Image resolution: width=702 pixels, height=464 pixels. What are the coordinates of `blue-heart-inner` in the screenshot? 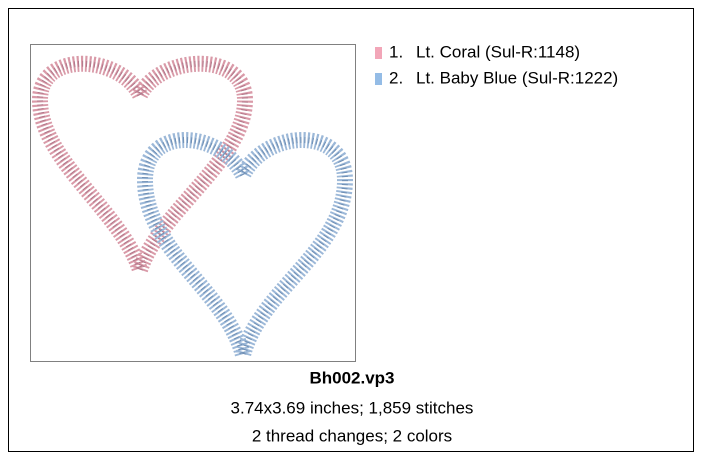 It's located at (245, 252).